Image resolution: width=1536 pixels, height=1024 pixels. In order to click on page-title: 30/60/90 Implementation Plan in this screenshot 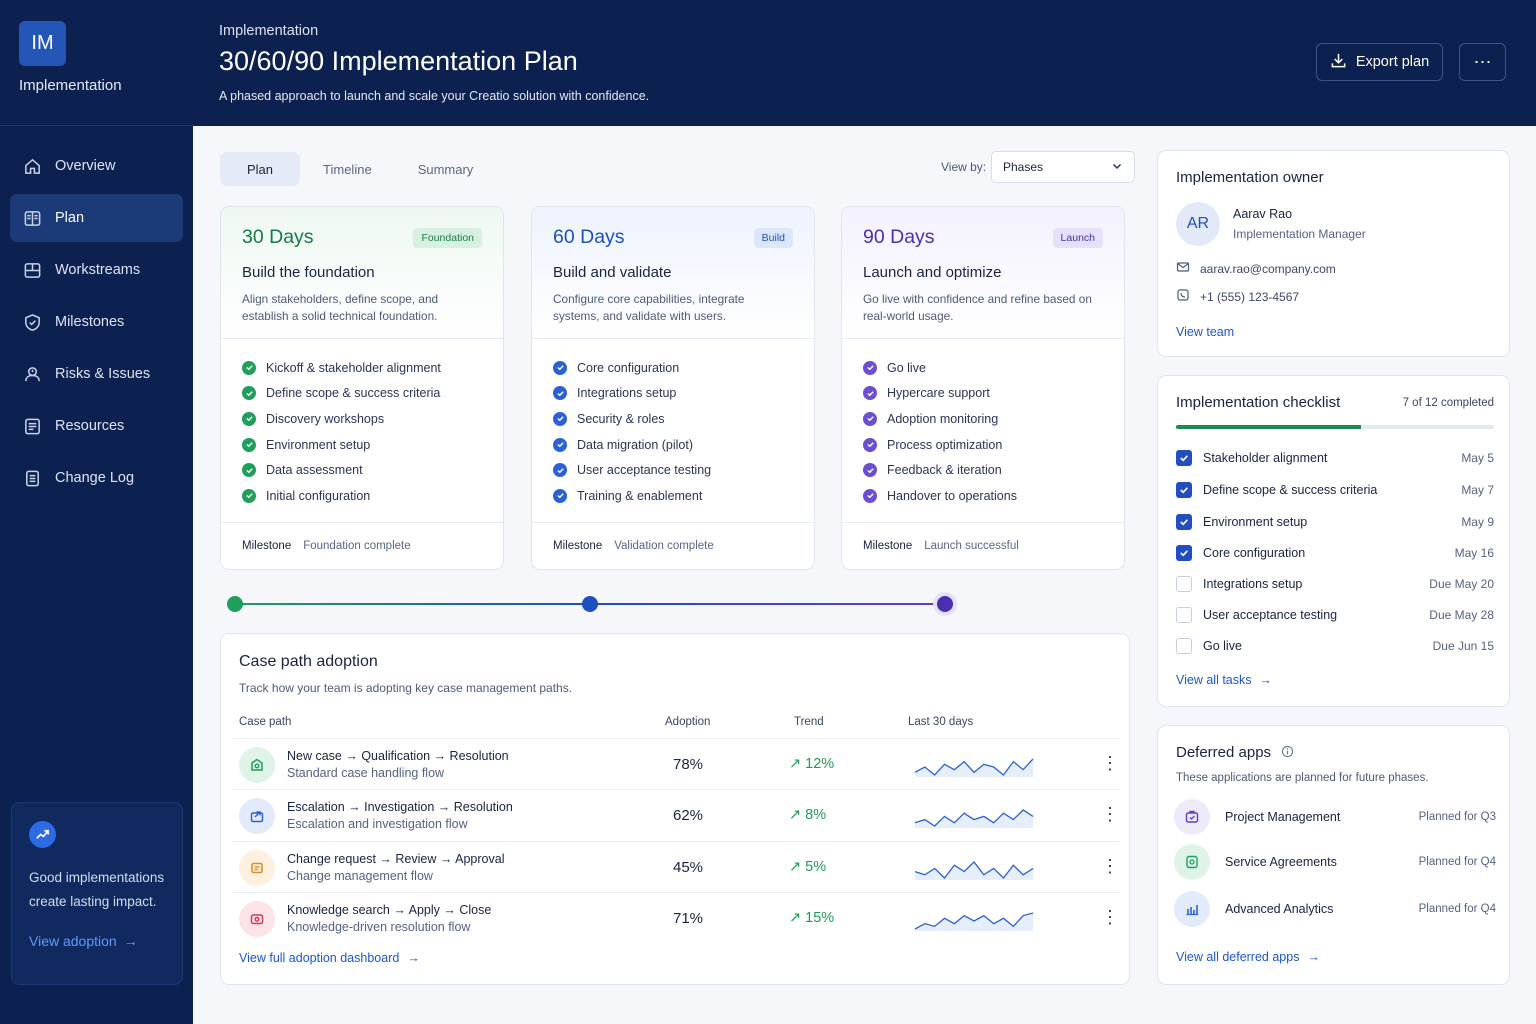, I will do `click(398, 61)`.